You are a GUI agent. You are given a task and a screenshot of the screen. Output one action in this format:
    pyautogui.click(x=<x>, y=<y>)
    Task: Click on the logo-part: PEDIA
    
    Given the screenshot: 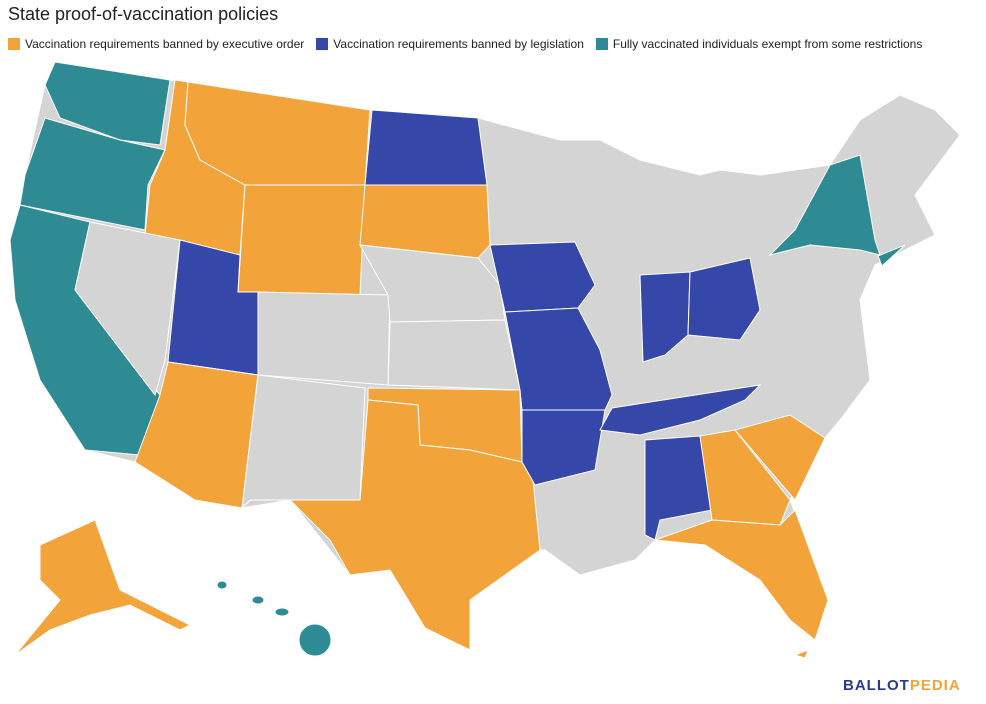 What is the action you would take?
    pyautogui.click(x=935, y=685)
    